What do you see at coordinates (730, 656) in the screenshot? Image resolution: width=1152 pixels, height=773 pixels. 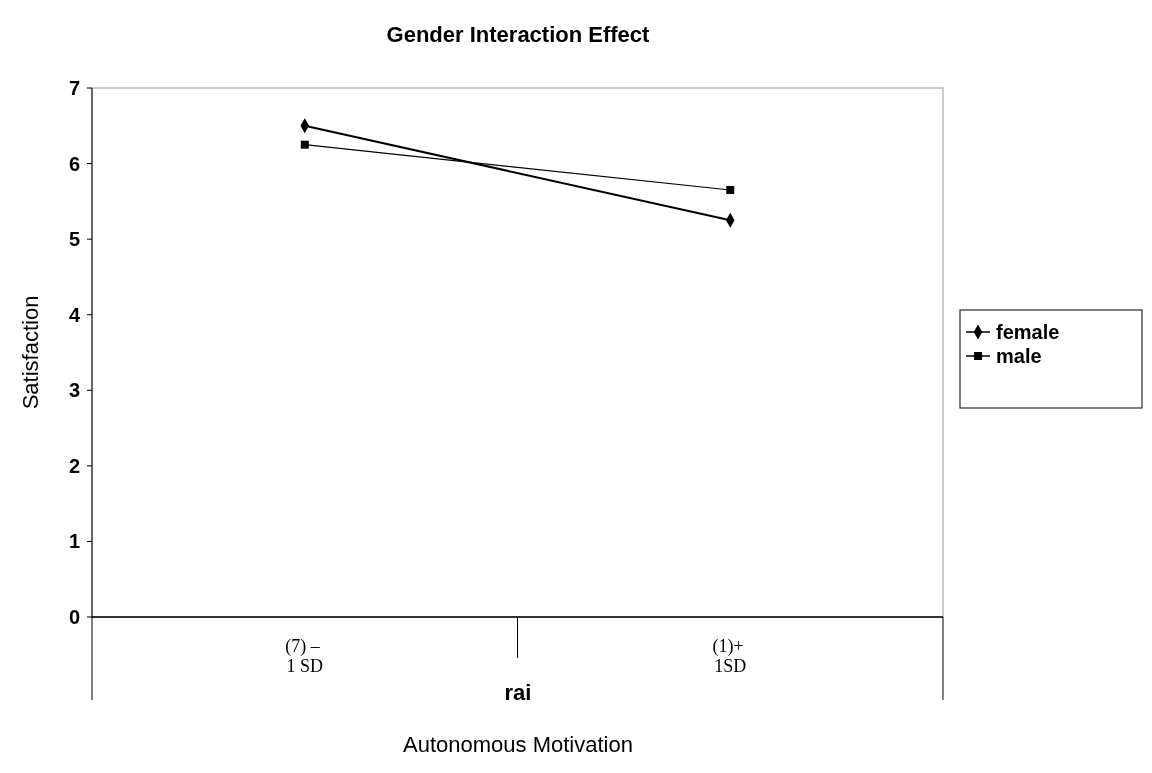 I see `x-tick-label: (1)+ 1SD` at bounding box center [730, 656].